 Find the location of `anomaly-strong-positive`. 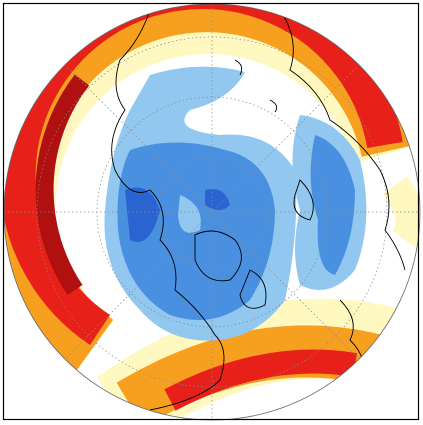

anomaly-strong-positive is located at coordinates (260, 380).